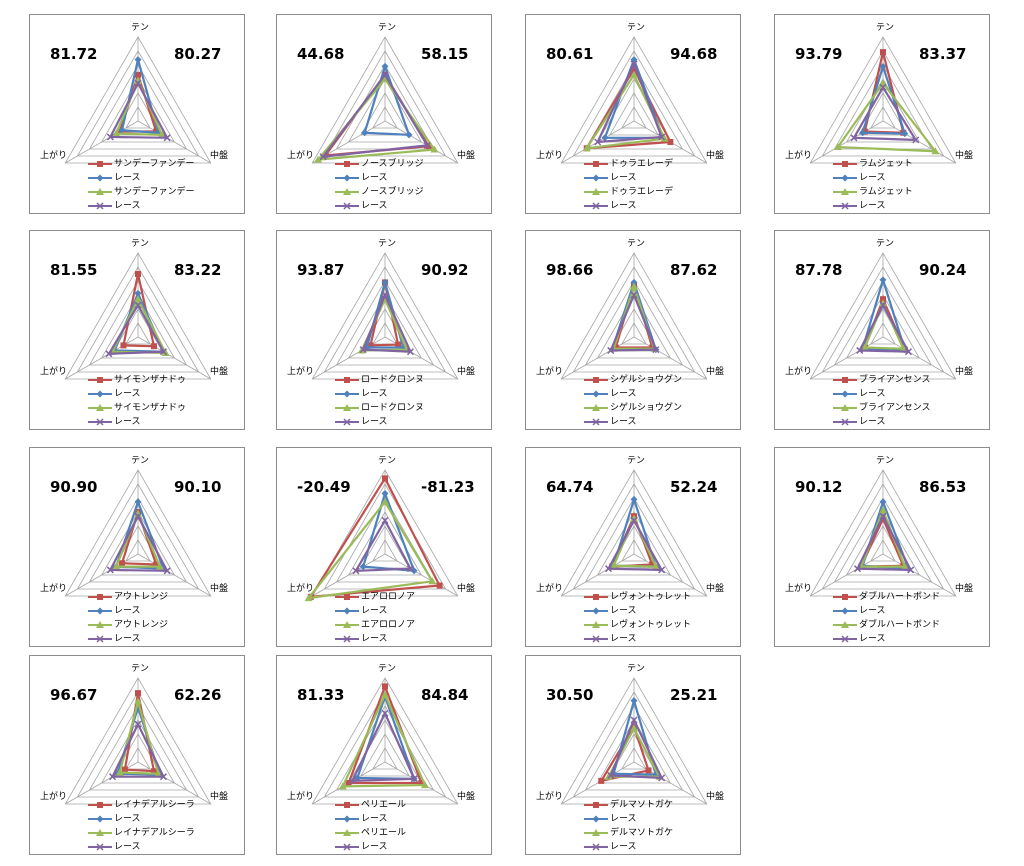 Image resolution: width=1024 pixels, height=866 pixels. I want to click on score-right: 83.22, so click(198, 270).